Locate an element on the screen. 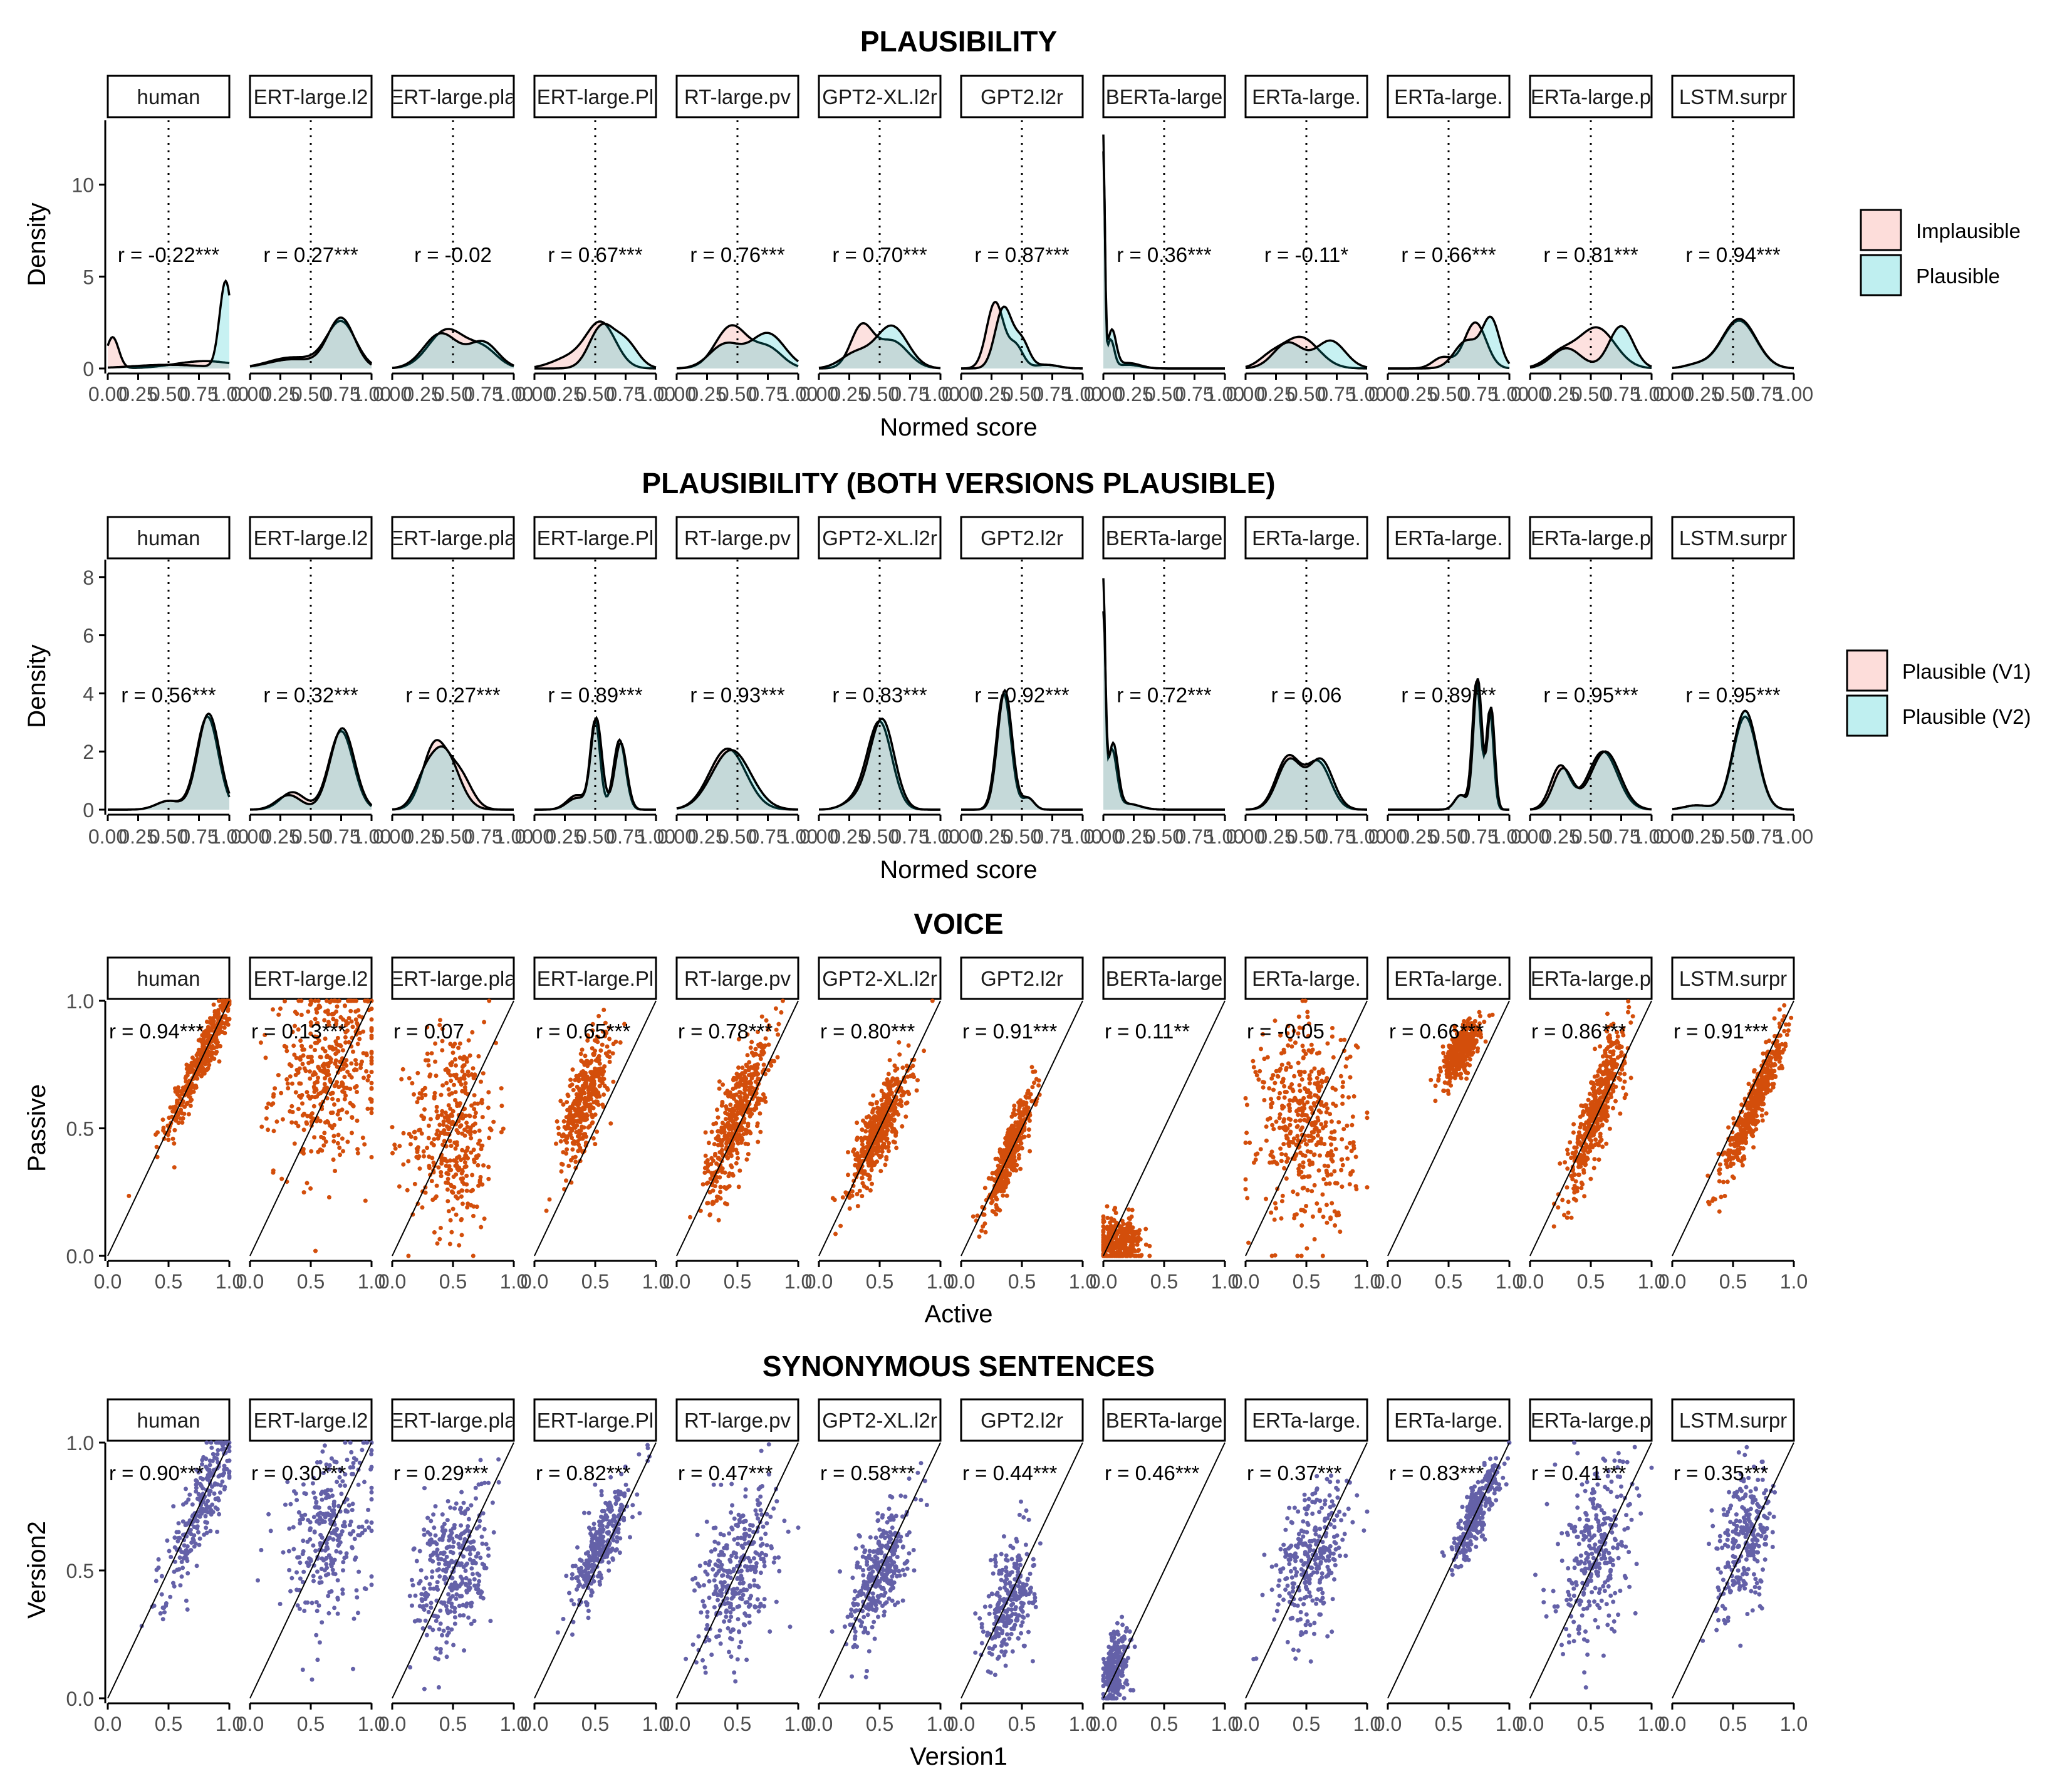 This screenshot has width=2072, height=1776. panel-3-facet-4: ERT-large.Pl 0.0 0.5 1.0 r = 0.65*** is located at coordinates (595, 1124).